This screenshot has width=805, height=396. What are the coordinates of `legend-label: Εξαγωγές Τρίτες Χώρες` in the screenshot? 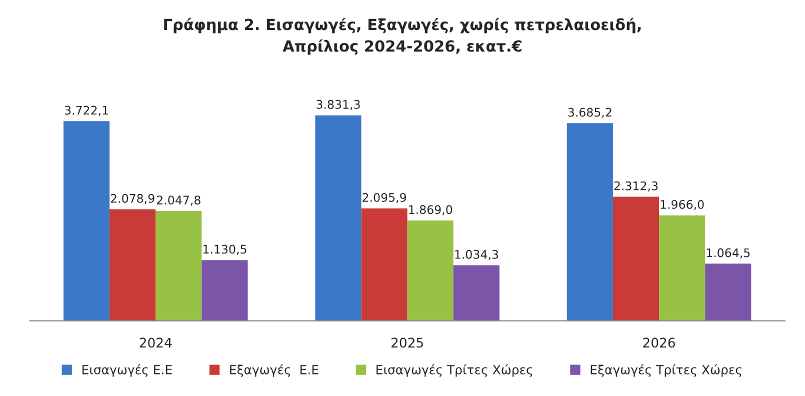 It's located at (666, 370).